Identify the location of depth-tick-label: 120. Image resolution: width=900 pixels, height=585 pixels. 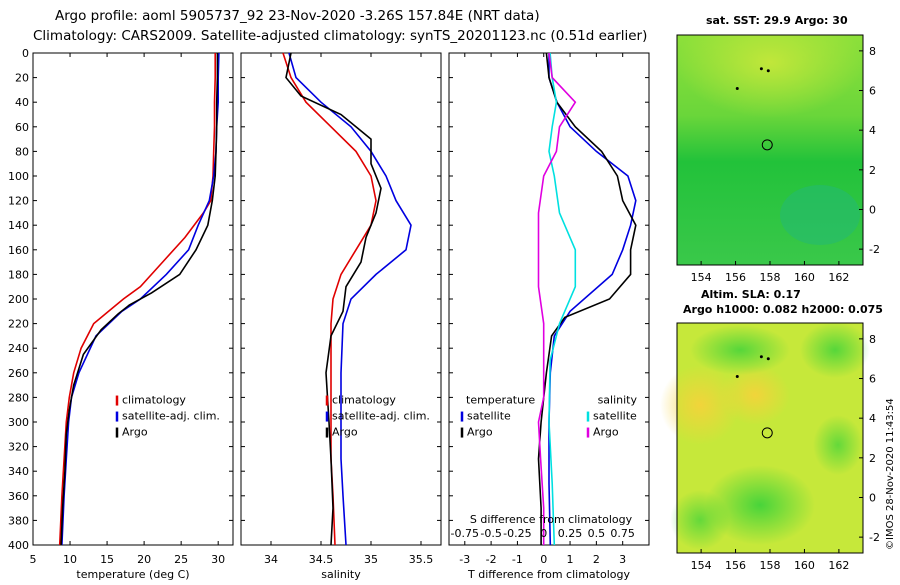
(18, 201).